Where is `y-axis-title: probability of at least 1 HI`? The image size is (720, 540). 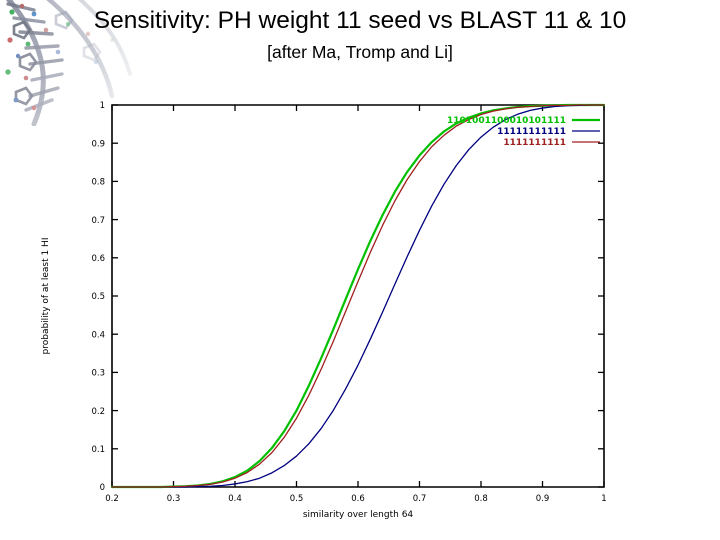
y-axis-title: probability of at least 1 HI is located at coordinates (46, 296).